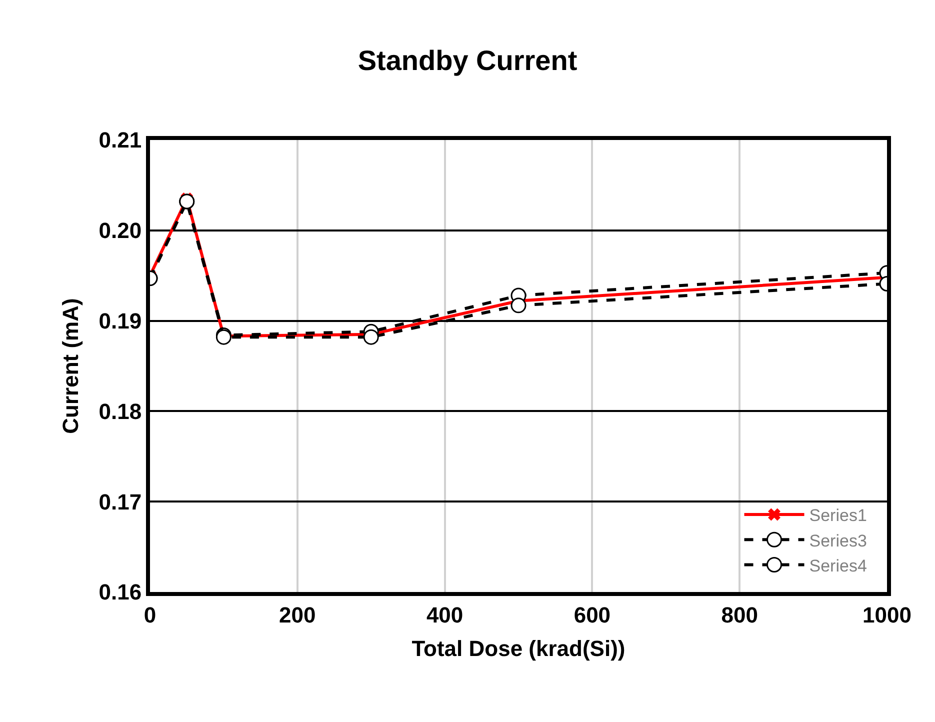 This screenshot has width=935, height=722. Describe the element at coordinates (120, 592) in the screenshot. I see `y-tick-label: 0.16` at that location.